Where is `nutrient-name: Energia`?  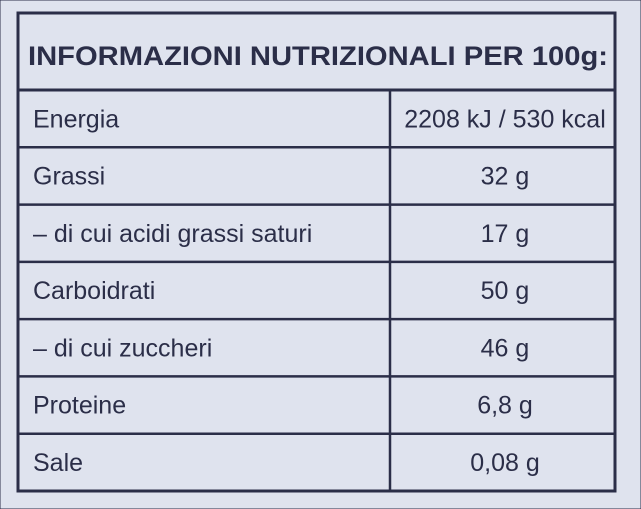
nutrient-name: Energia is located at coordinates (76, 119).